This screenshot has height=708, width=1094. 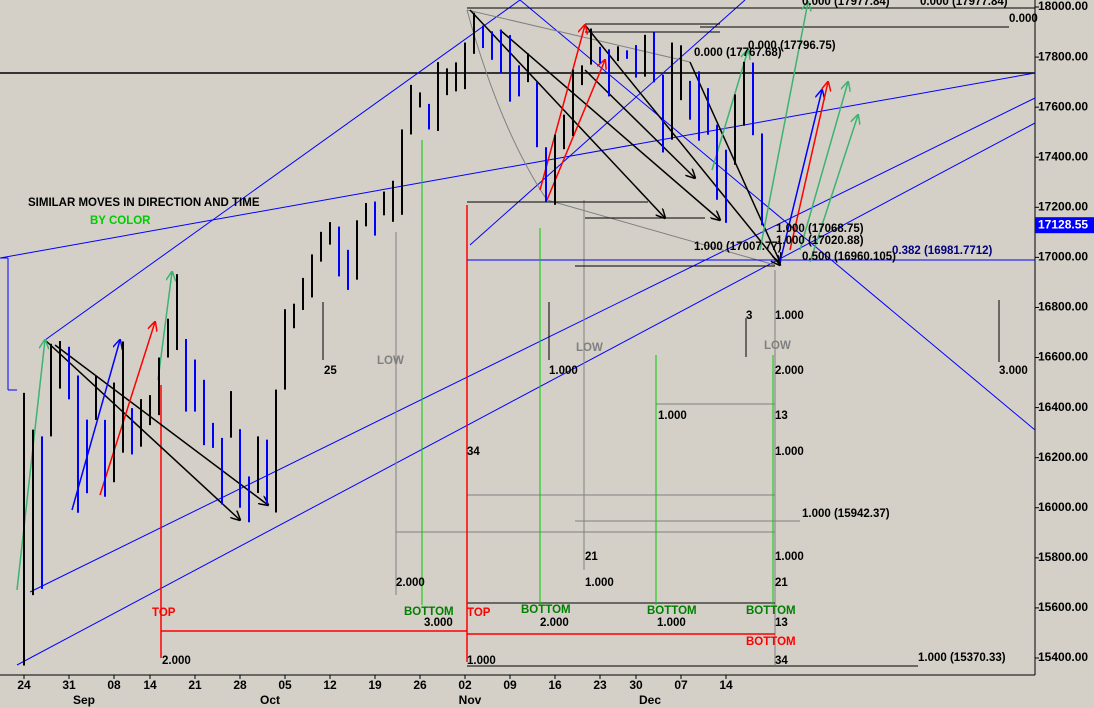 I want to click on month-label: Sep, so click(x=84, y=700).